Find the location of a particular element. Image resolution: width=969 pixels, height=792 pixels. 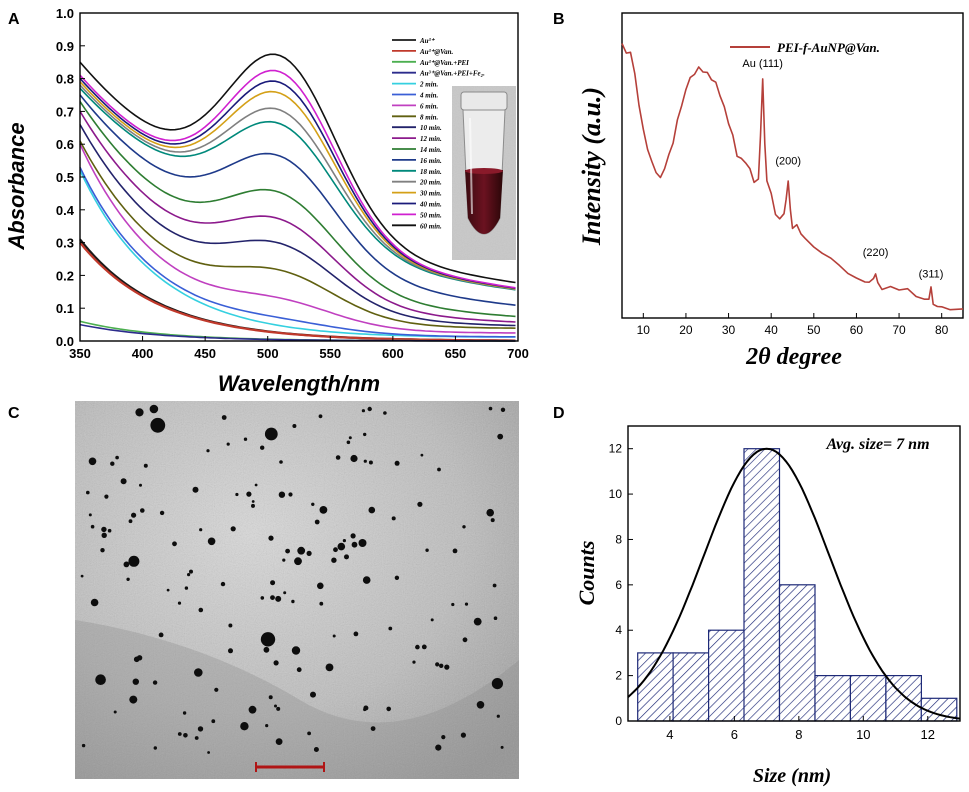

uv-vis-x-tick-label: 550 is located at coordinates (330, 353).